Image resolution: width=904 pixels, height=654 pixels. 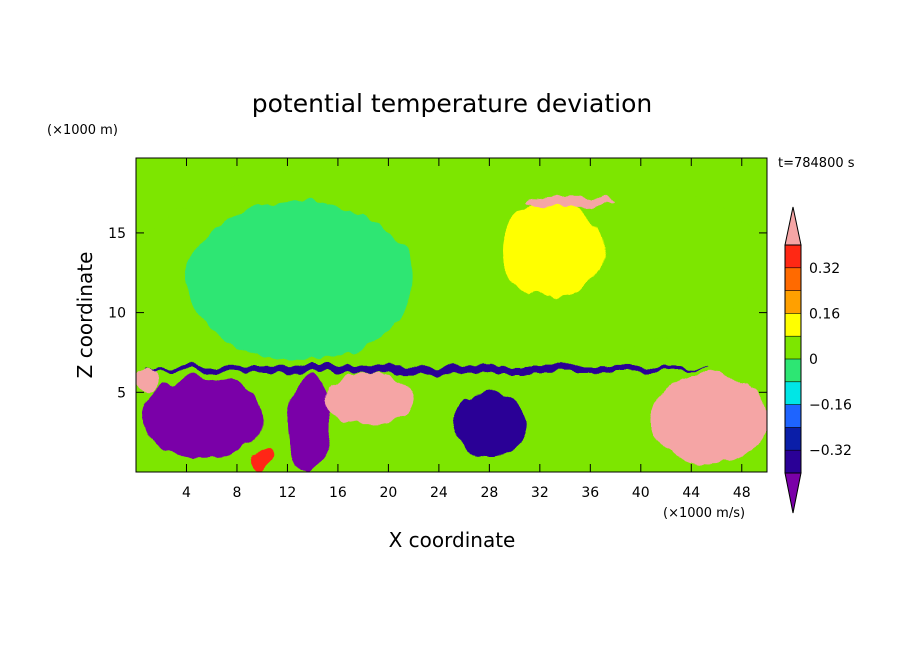 What do you see at coordinates (552, 249) in the screenshot?
I see `region-upper-warm-yellow` at bounding box center [552, 249].